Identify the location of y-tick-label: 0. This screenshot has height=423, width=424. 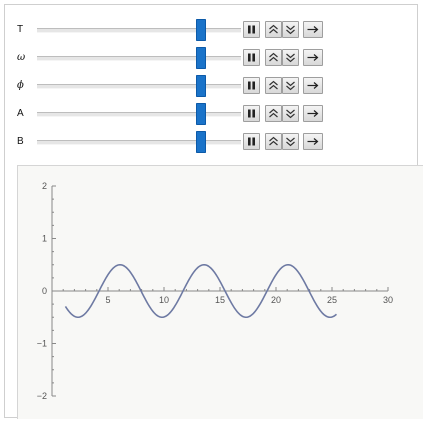
(44, 291).